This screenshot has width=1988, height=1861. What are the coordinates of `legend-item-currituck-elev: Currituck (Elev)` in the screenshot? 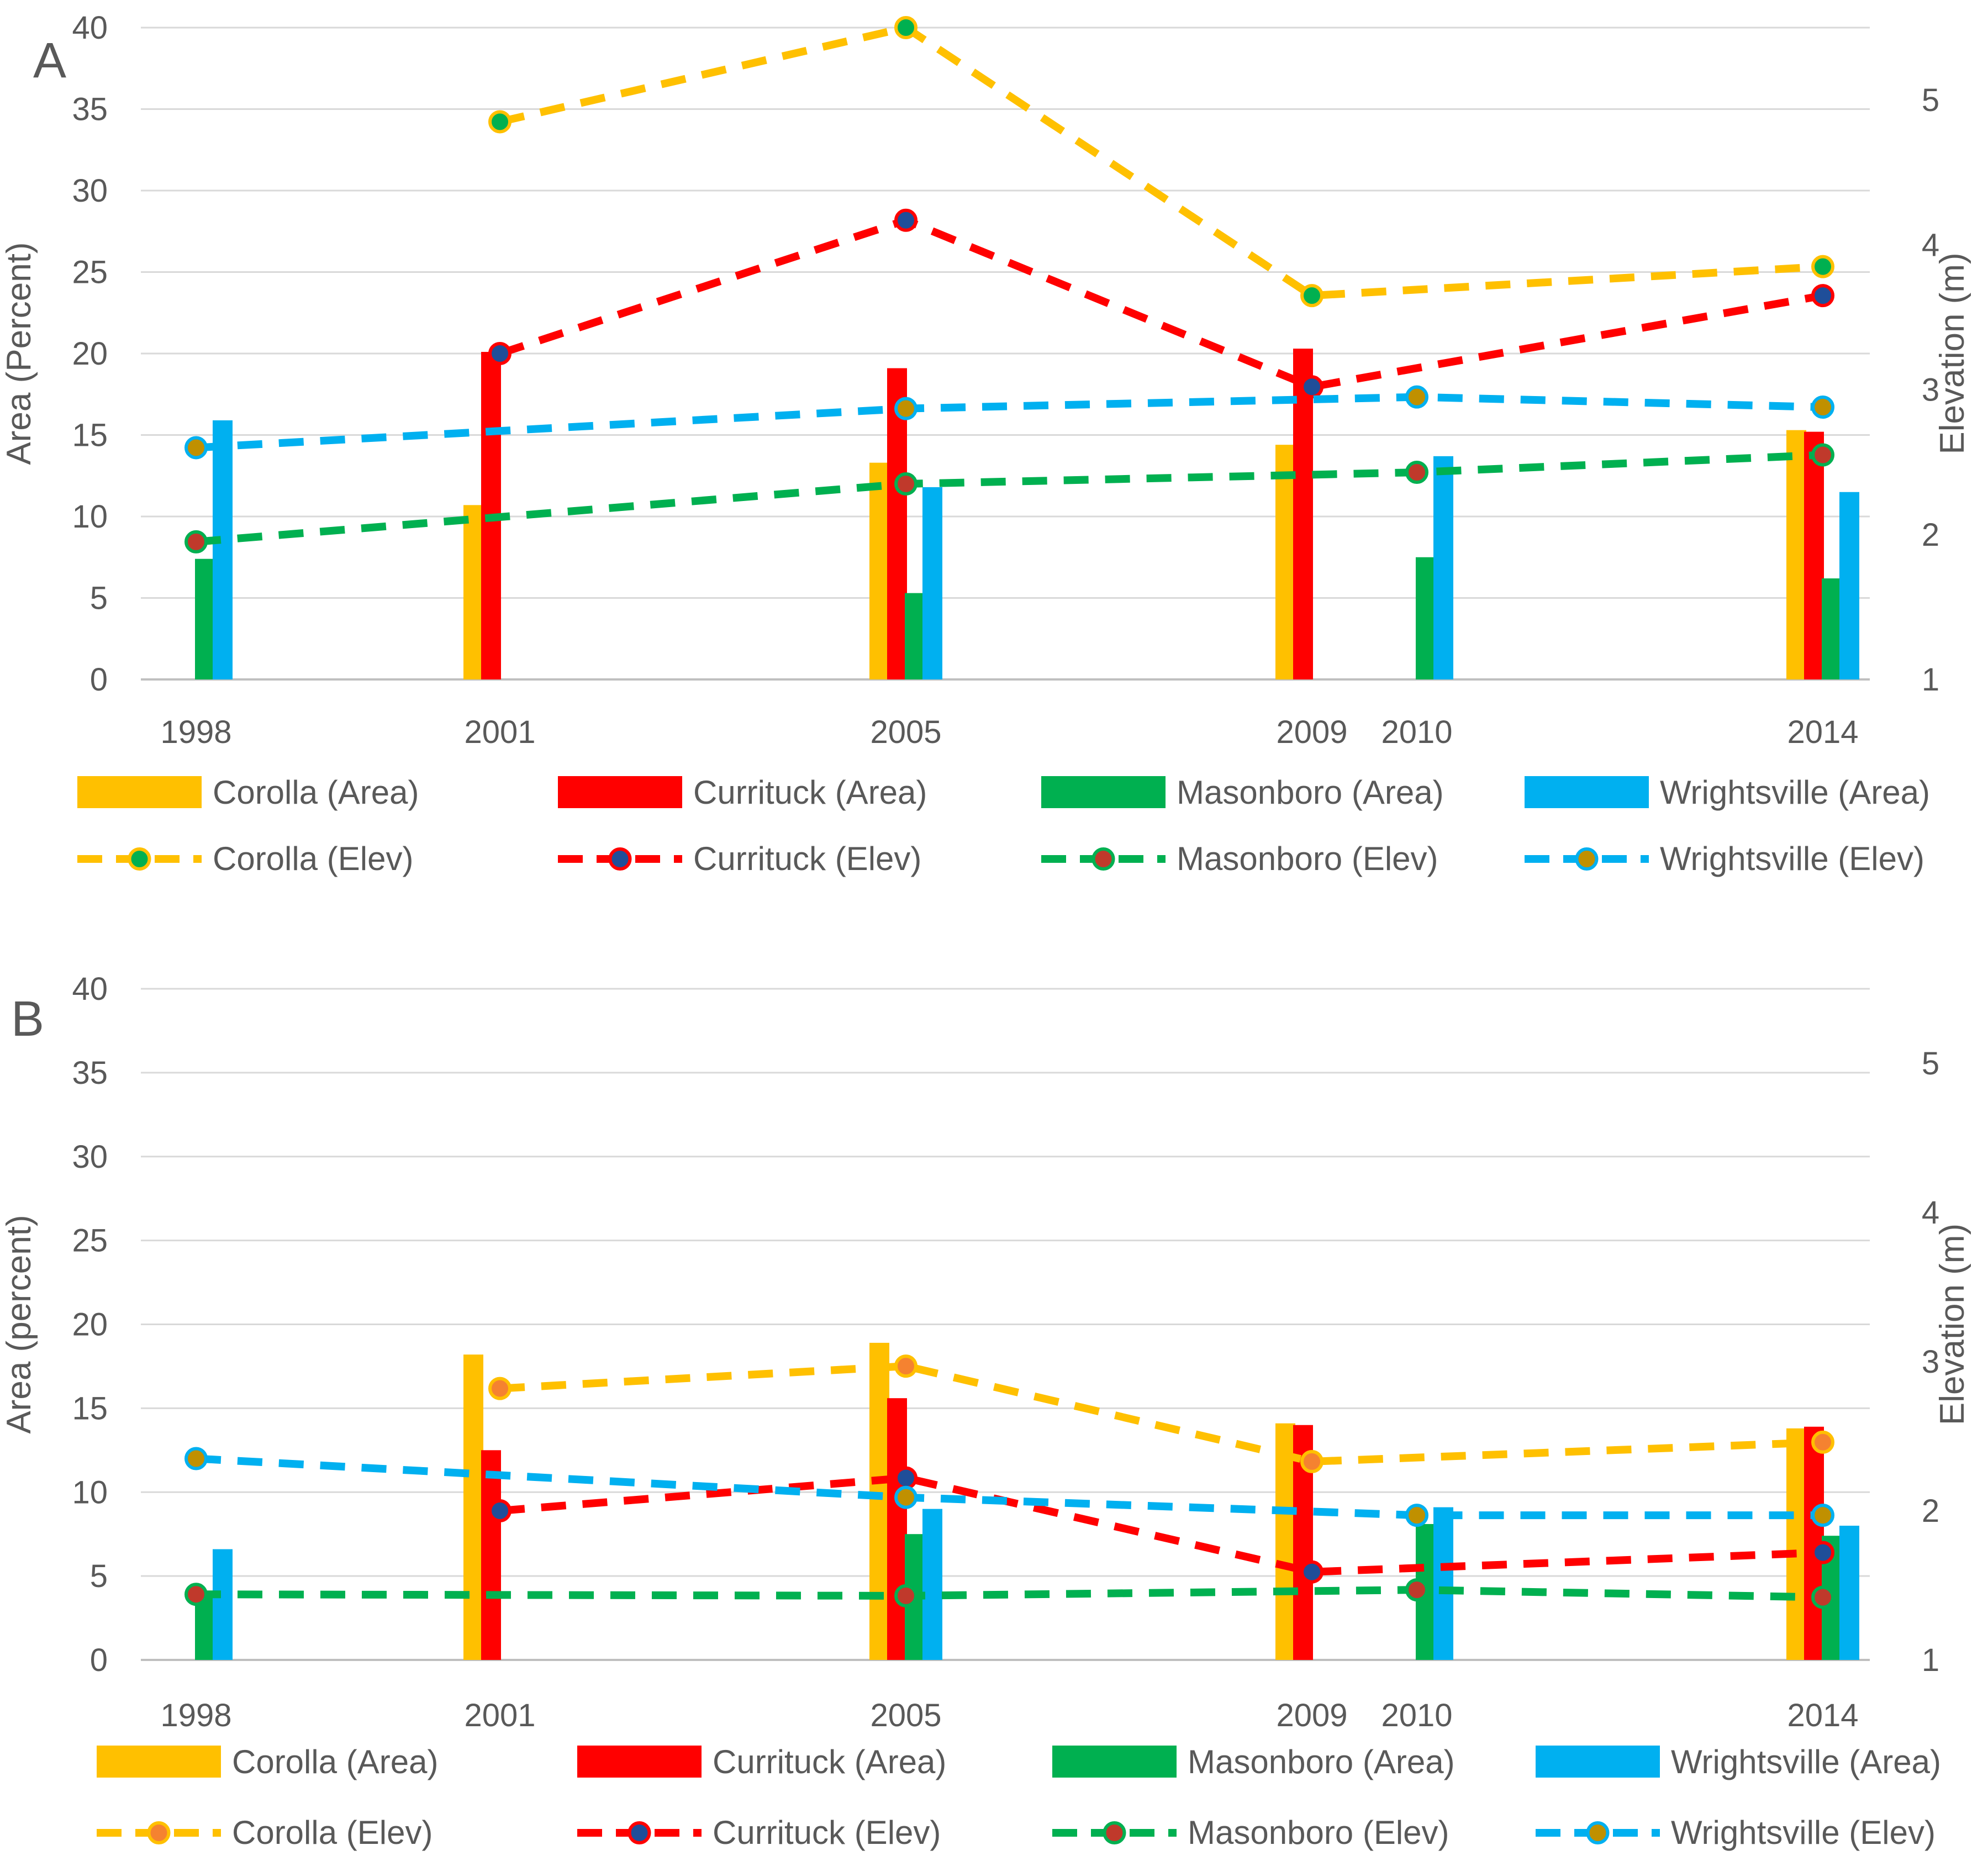 It's located at (759, 1832).